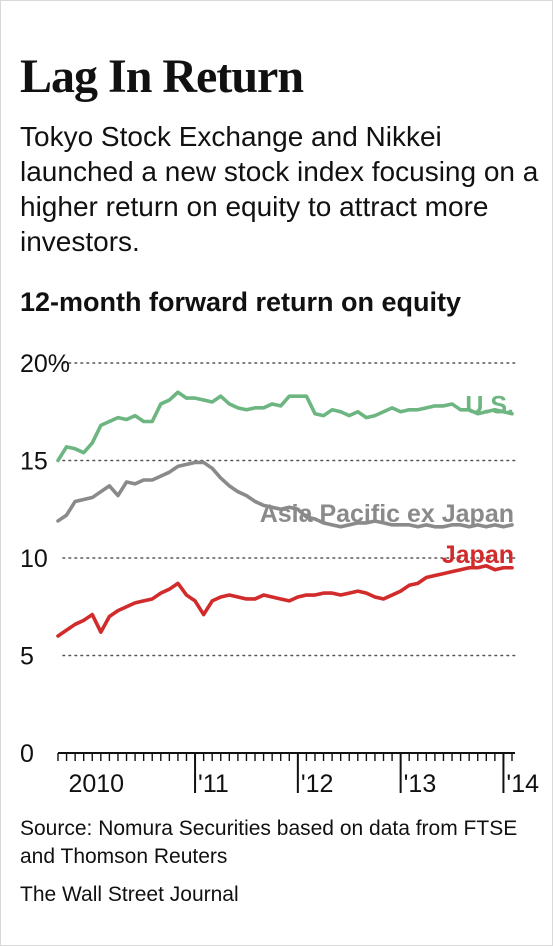  Describe the element at coordinates (27, 657) in the screenshot. I see `y-tick-label-5: 5` at that location.